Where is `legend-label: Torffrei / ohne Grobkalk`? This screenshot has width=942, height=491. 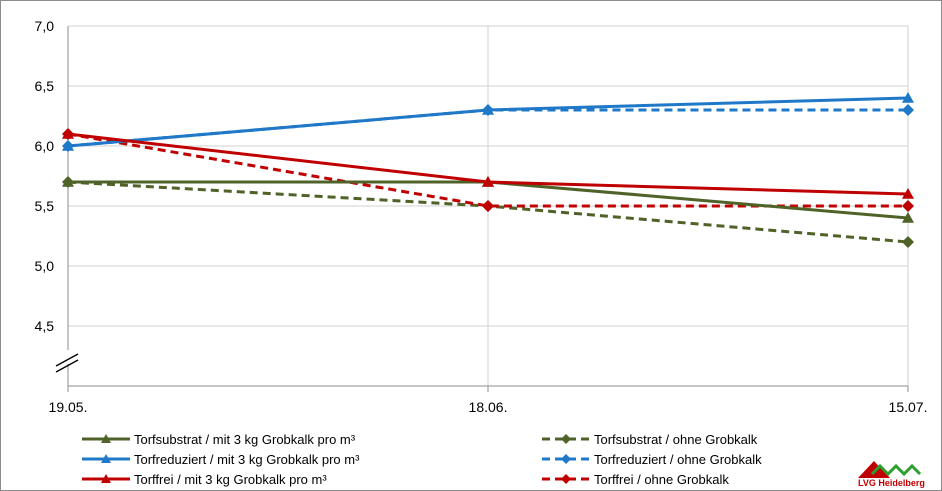 legend-label: Torffrei / ohne Grobkalk is located at coordinates (661, 479).